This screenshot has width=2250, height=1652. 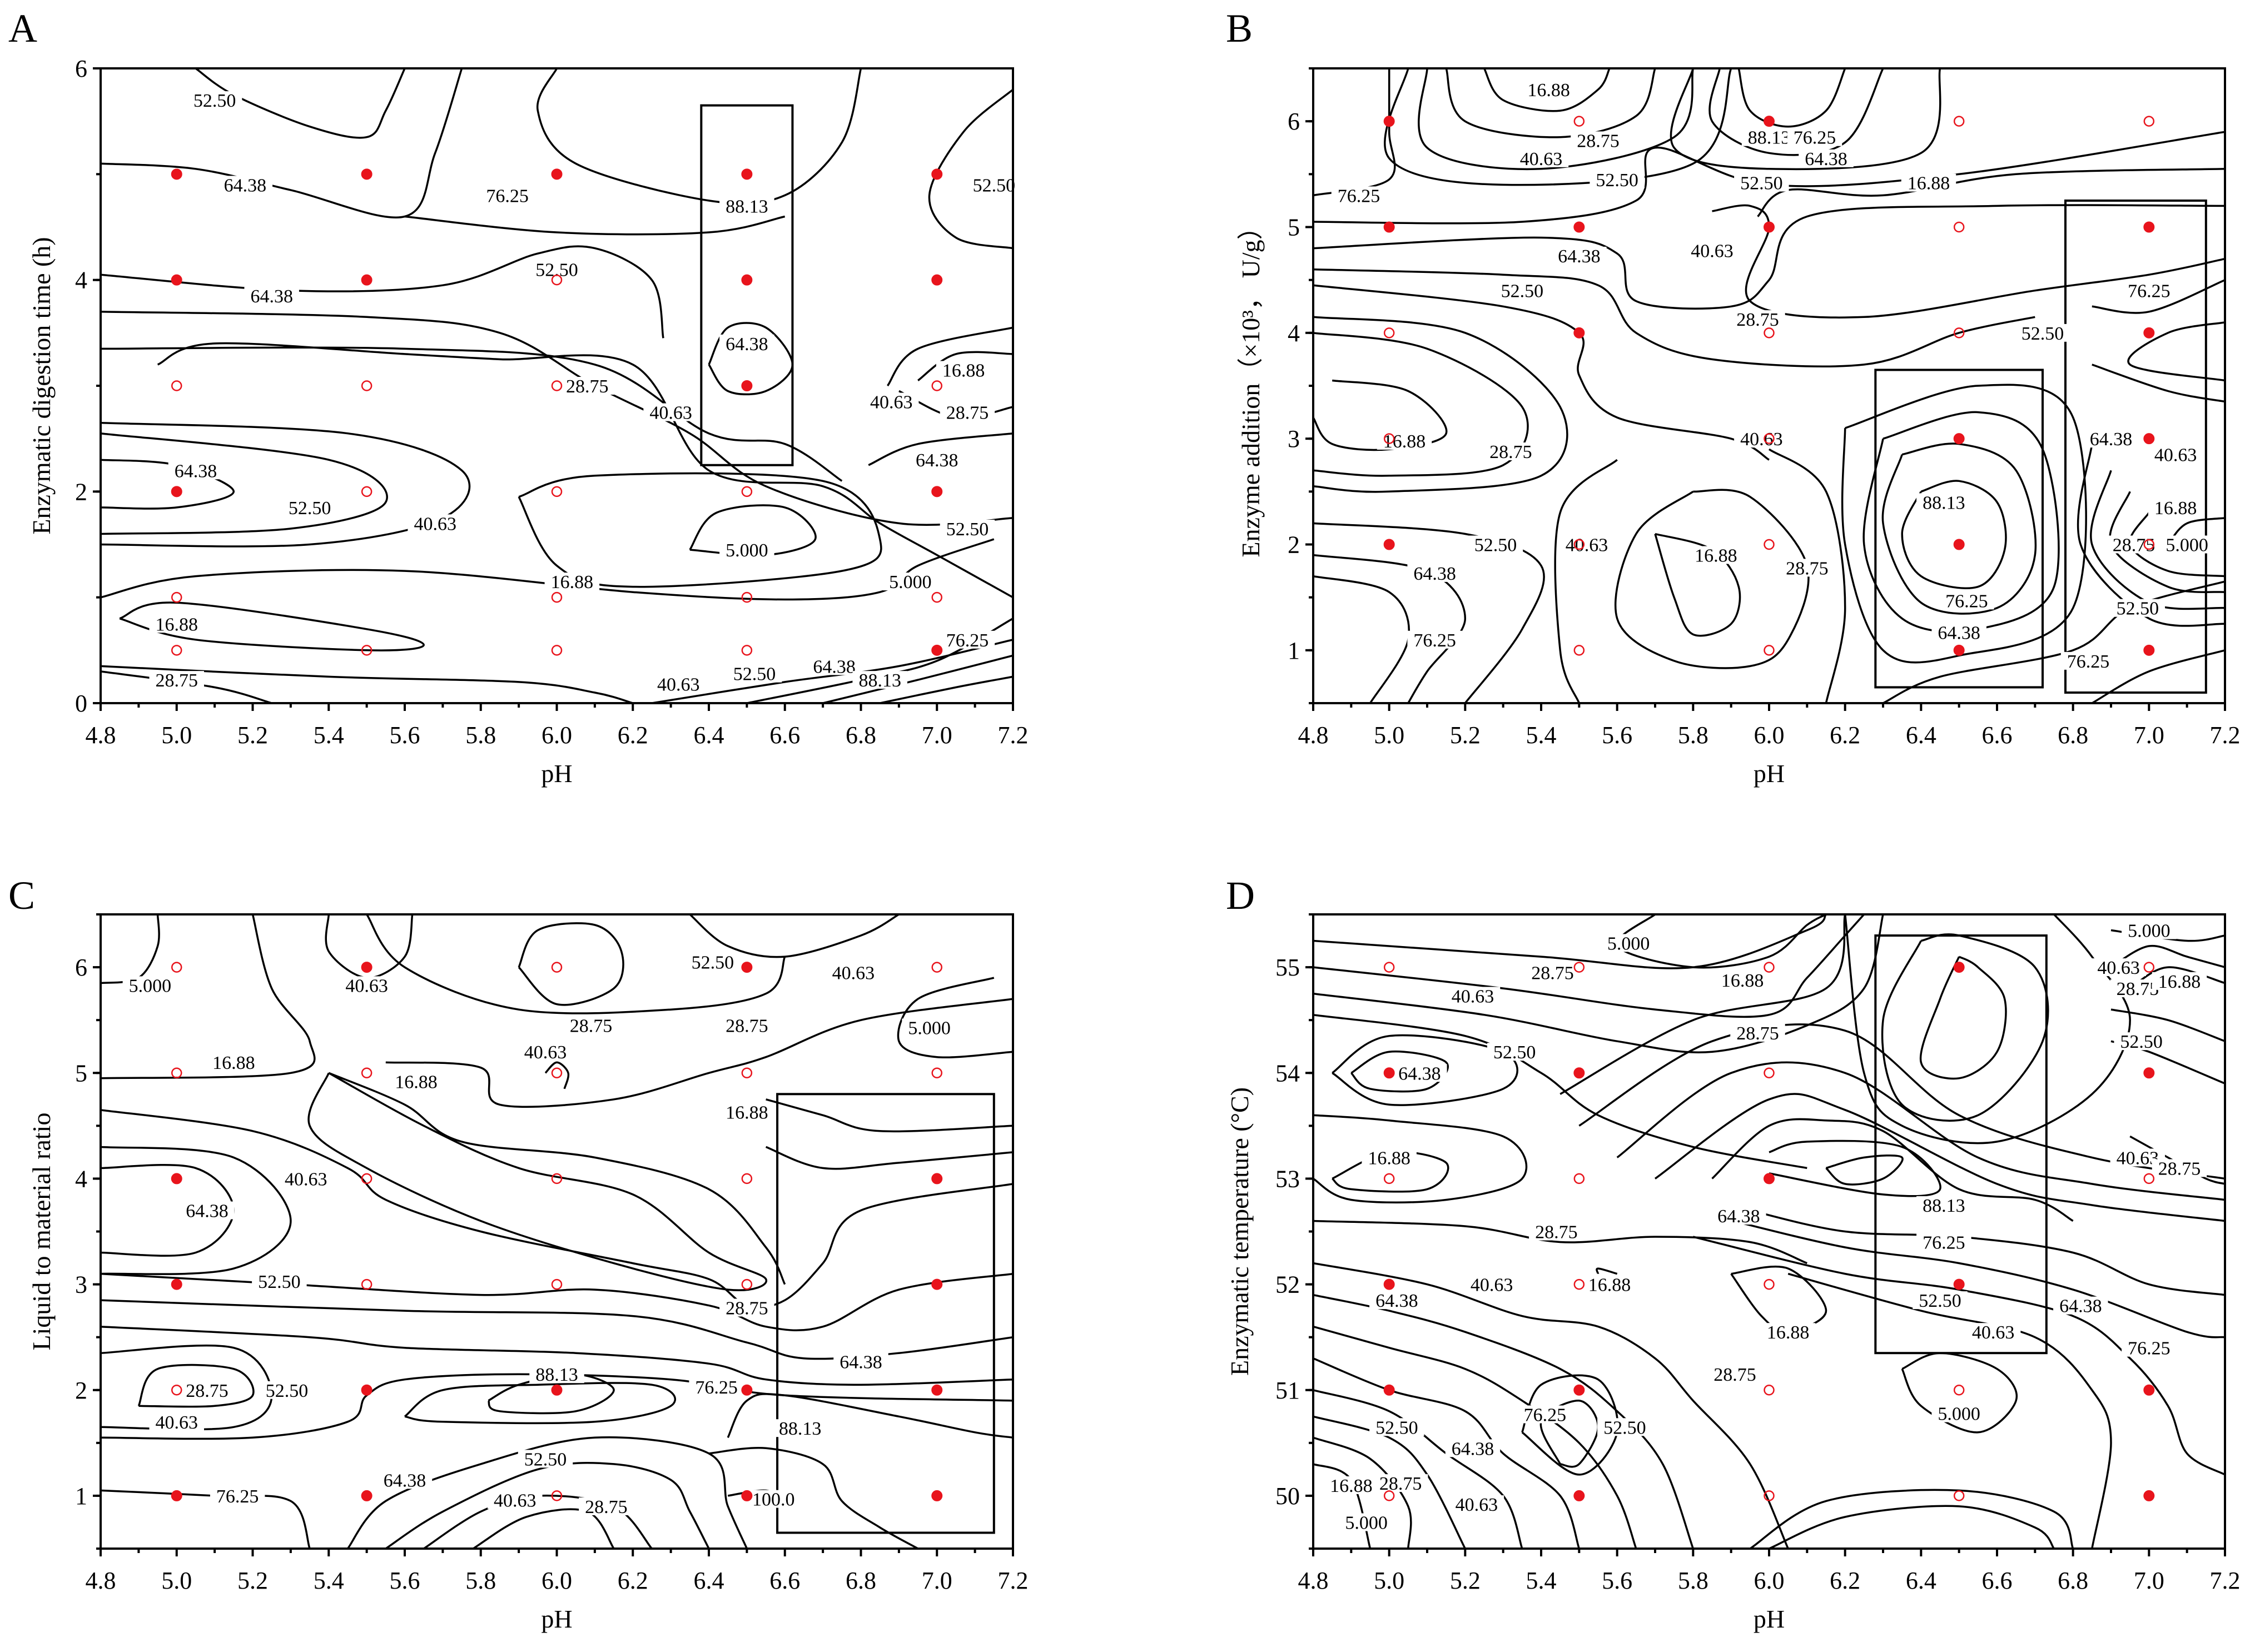 What do you see at coordinates (747, 344) in the screenshot?
I see `contour-label: 64.38` at bounding box center [747, 344].